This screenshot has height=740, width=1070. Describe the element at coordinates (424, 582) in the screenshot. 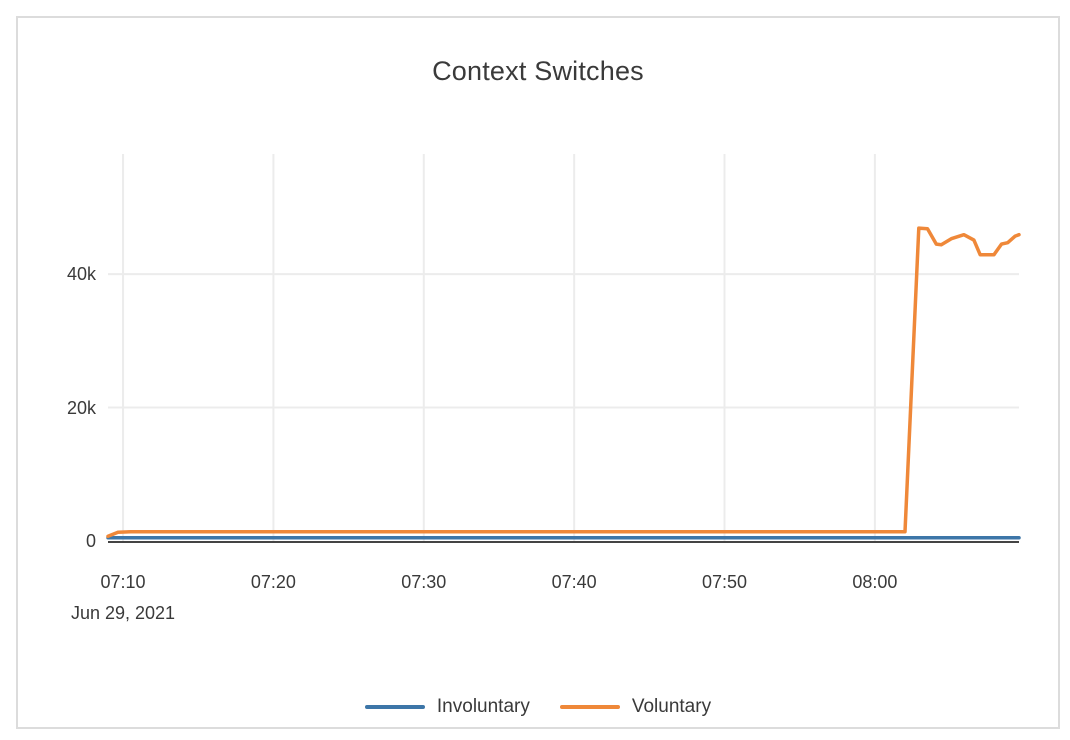

I see `x-tick-label: 07:30` at that location.